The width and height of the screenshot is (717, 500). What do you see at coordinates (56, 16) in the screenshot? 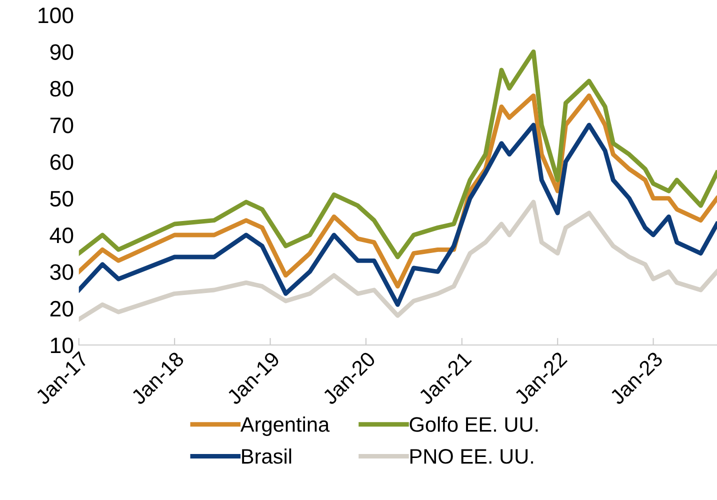
I see `y-tick-label: 100` at bounding box center [56, 16].